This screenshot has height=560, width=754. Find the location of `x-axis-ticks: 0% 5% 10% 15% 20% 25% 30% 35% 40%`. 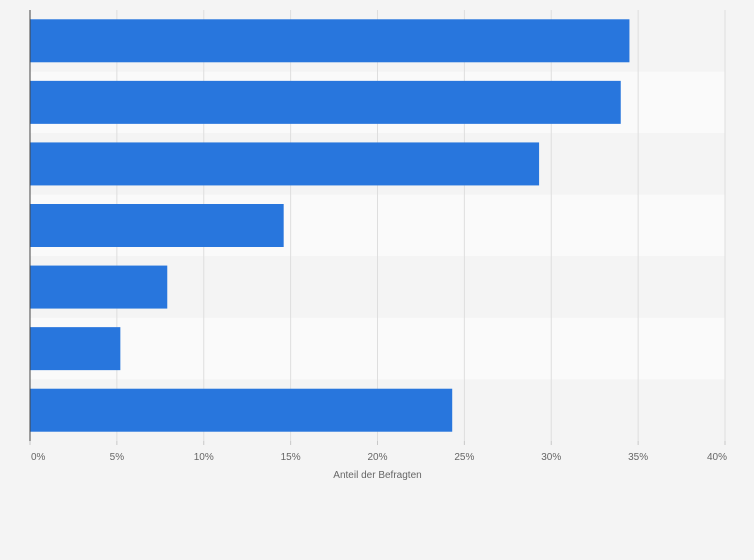

x-axis-ticks: 0% 5% 10% 15% 20% 25% 30% 35% 40% is located at coordinates (378, 452).